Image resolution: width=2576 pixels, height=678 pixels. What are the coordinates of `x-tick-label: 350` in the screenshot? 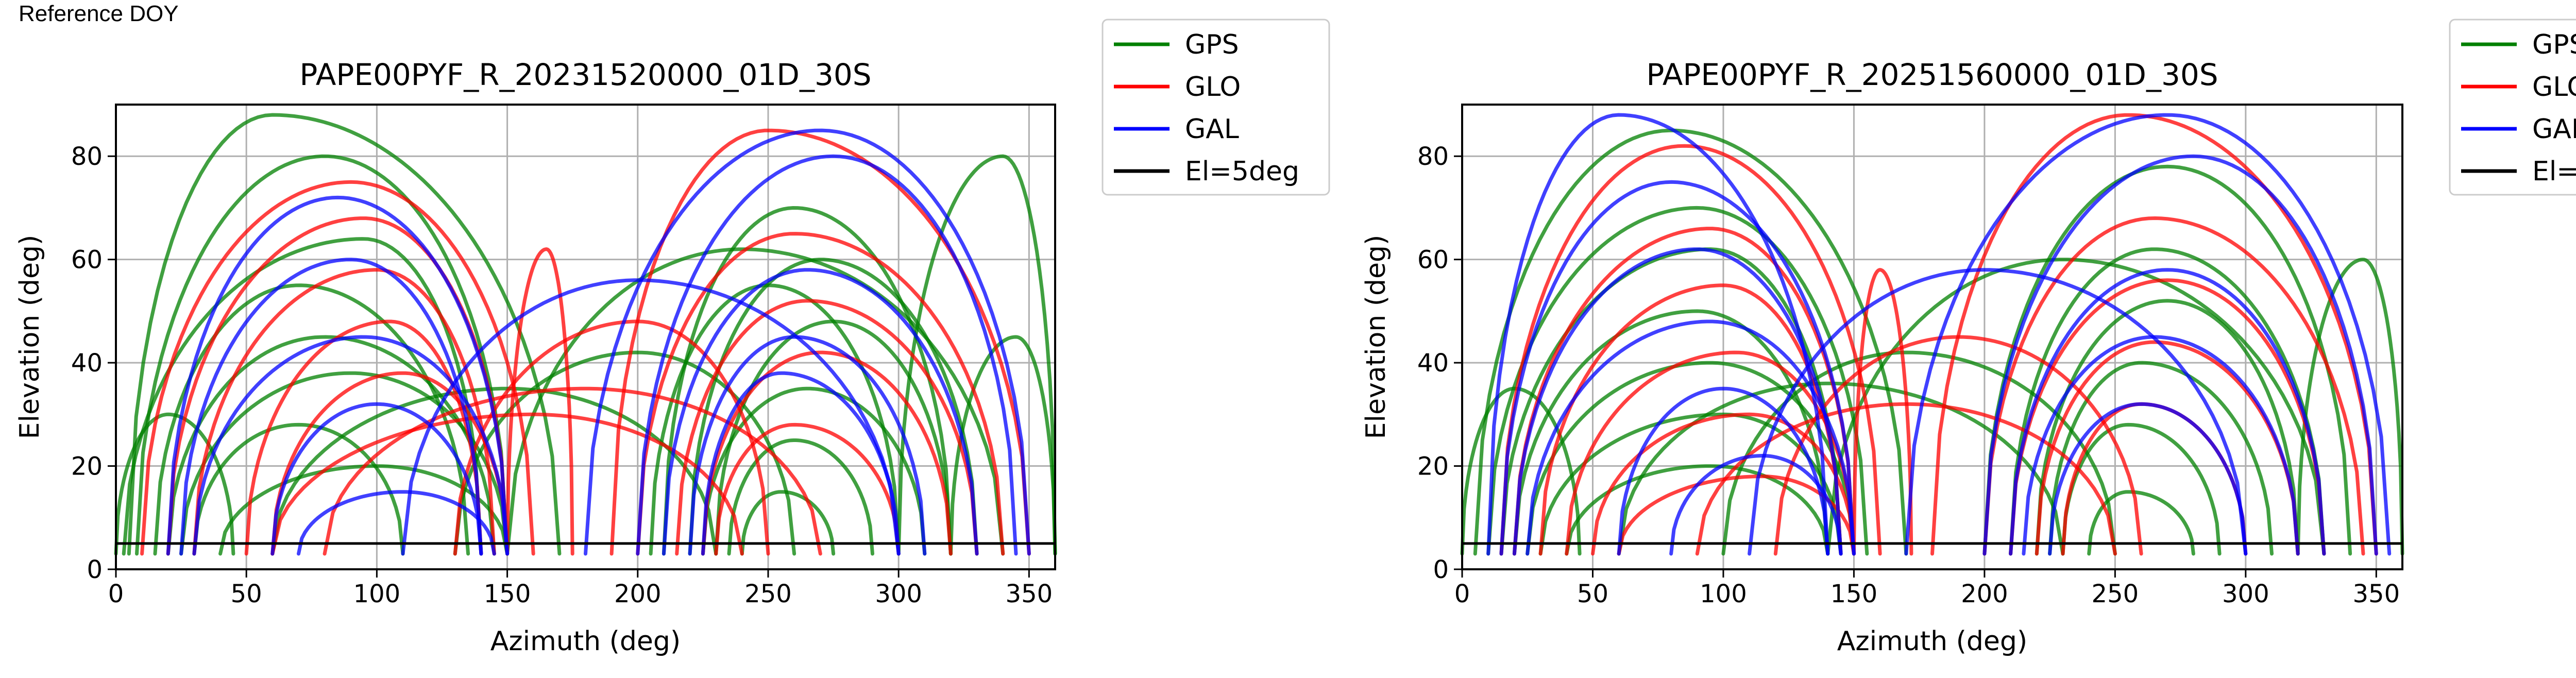 It's located at (1029, 594).